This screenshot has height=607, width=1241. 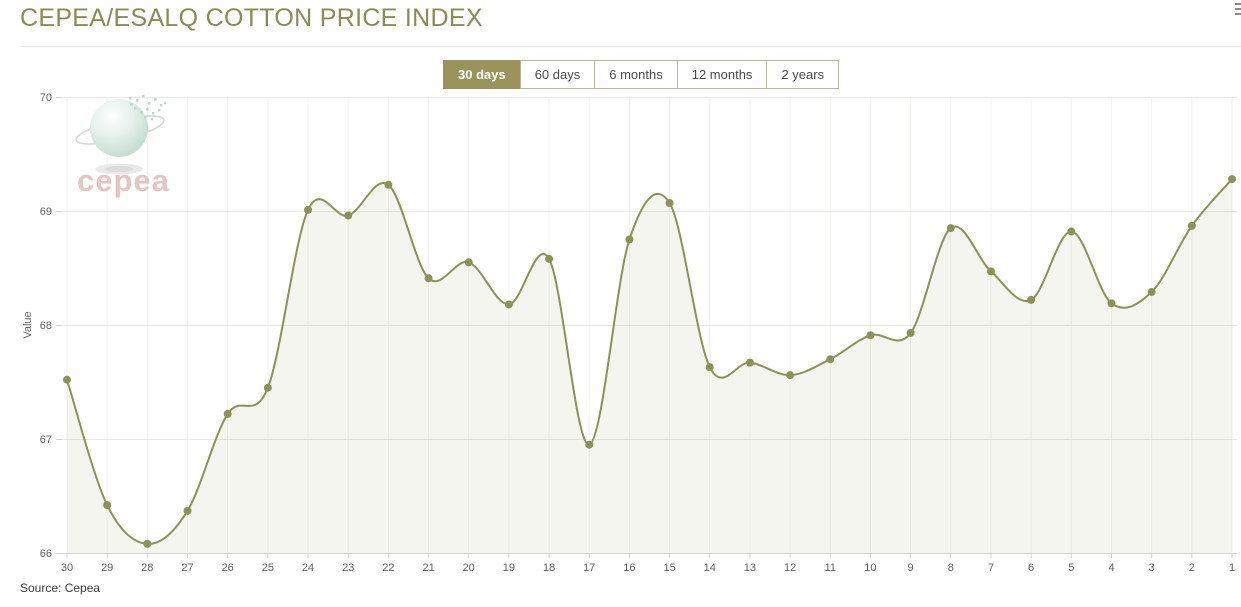 I want to click on svg-text: 27, so click(x=187, y=568).